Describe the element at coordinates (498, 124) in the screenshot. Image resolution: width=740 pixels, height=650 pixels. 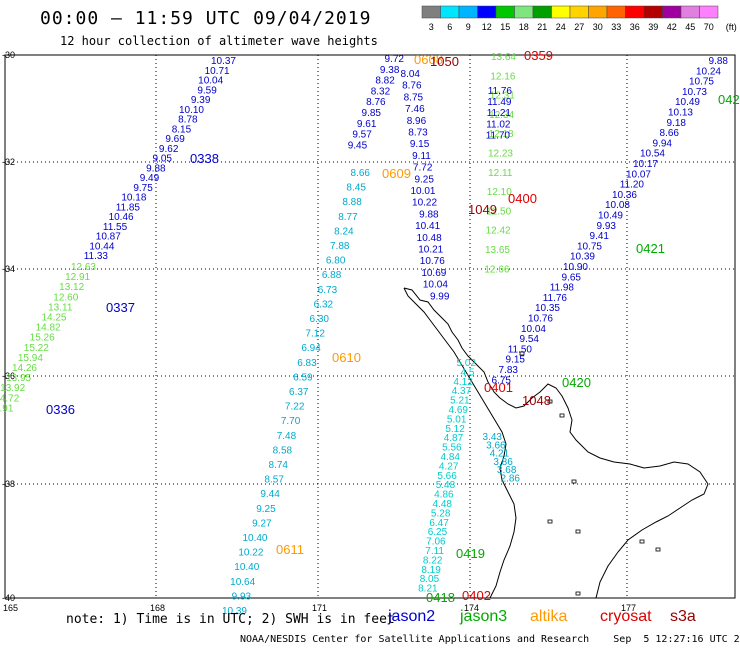
I see `wave-height-value: 11.02` at that location.